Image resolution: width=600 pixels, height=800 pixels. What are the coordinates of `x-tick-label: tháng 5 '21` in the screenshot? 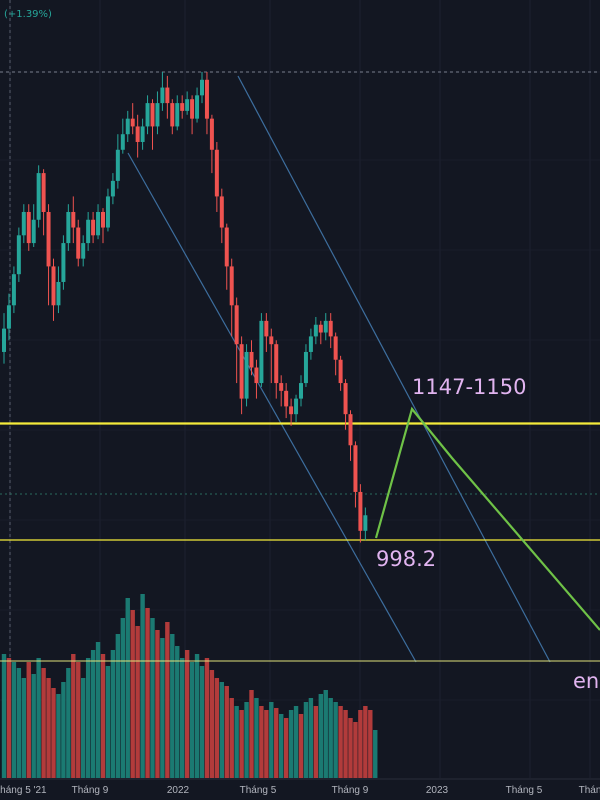 It's located at (23, 790).